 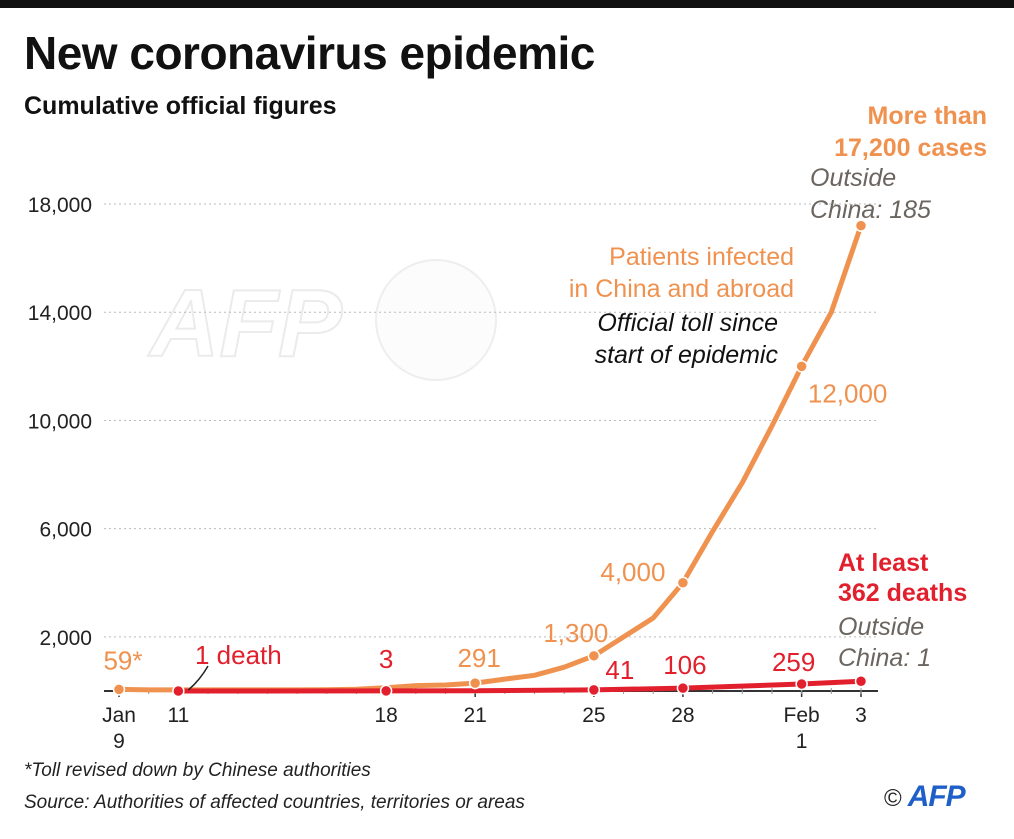 I want to click on deaths-total-annotation: 362 deaths, so click(x=902, y=593).